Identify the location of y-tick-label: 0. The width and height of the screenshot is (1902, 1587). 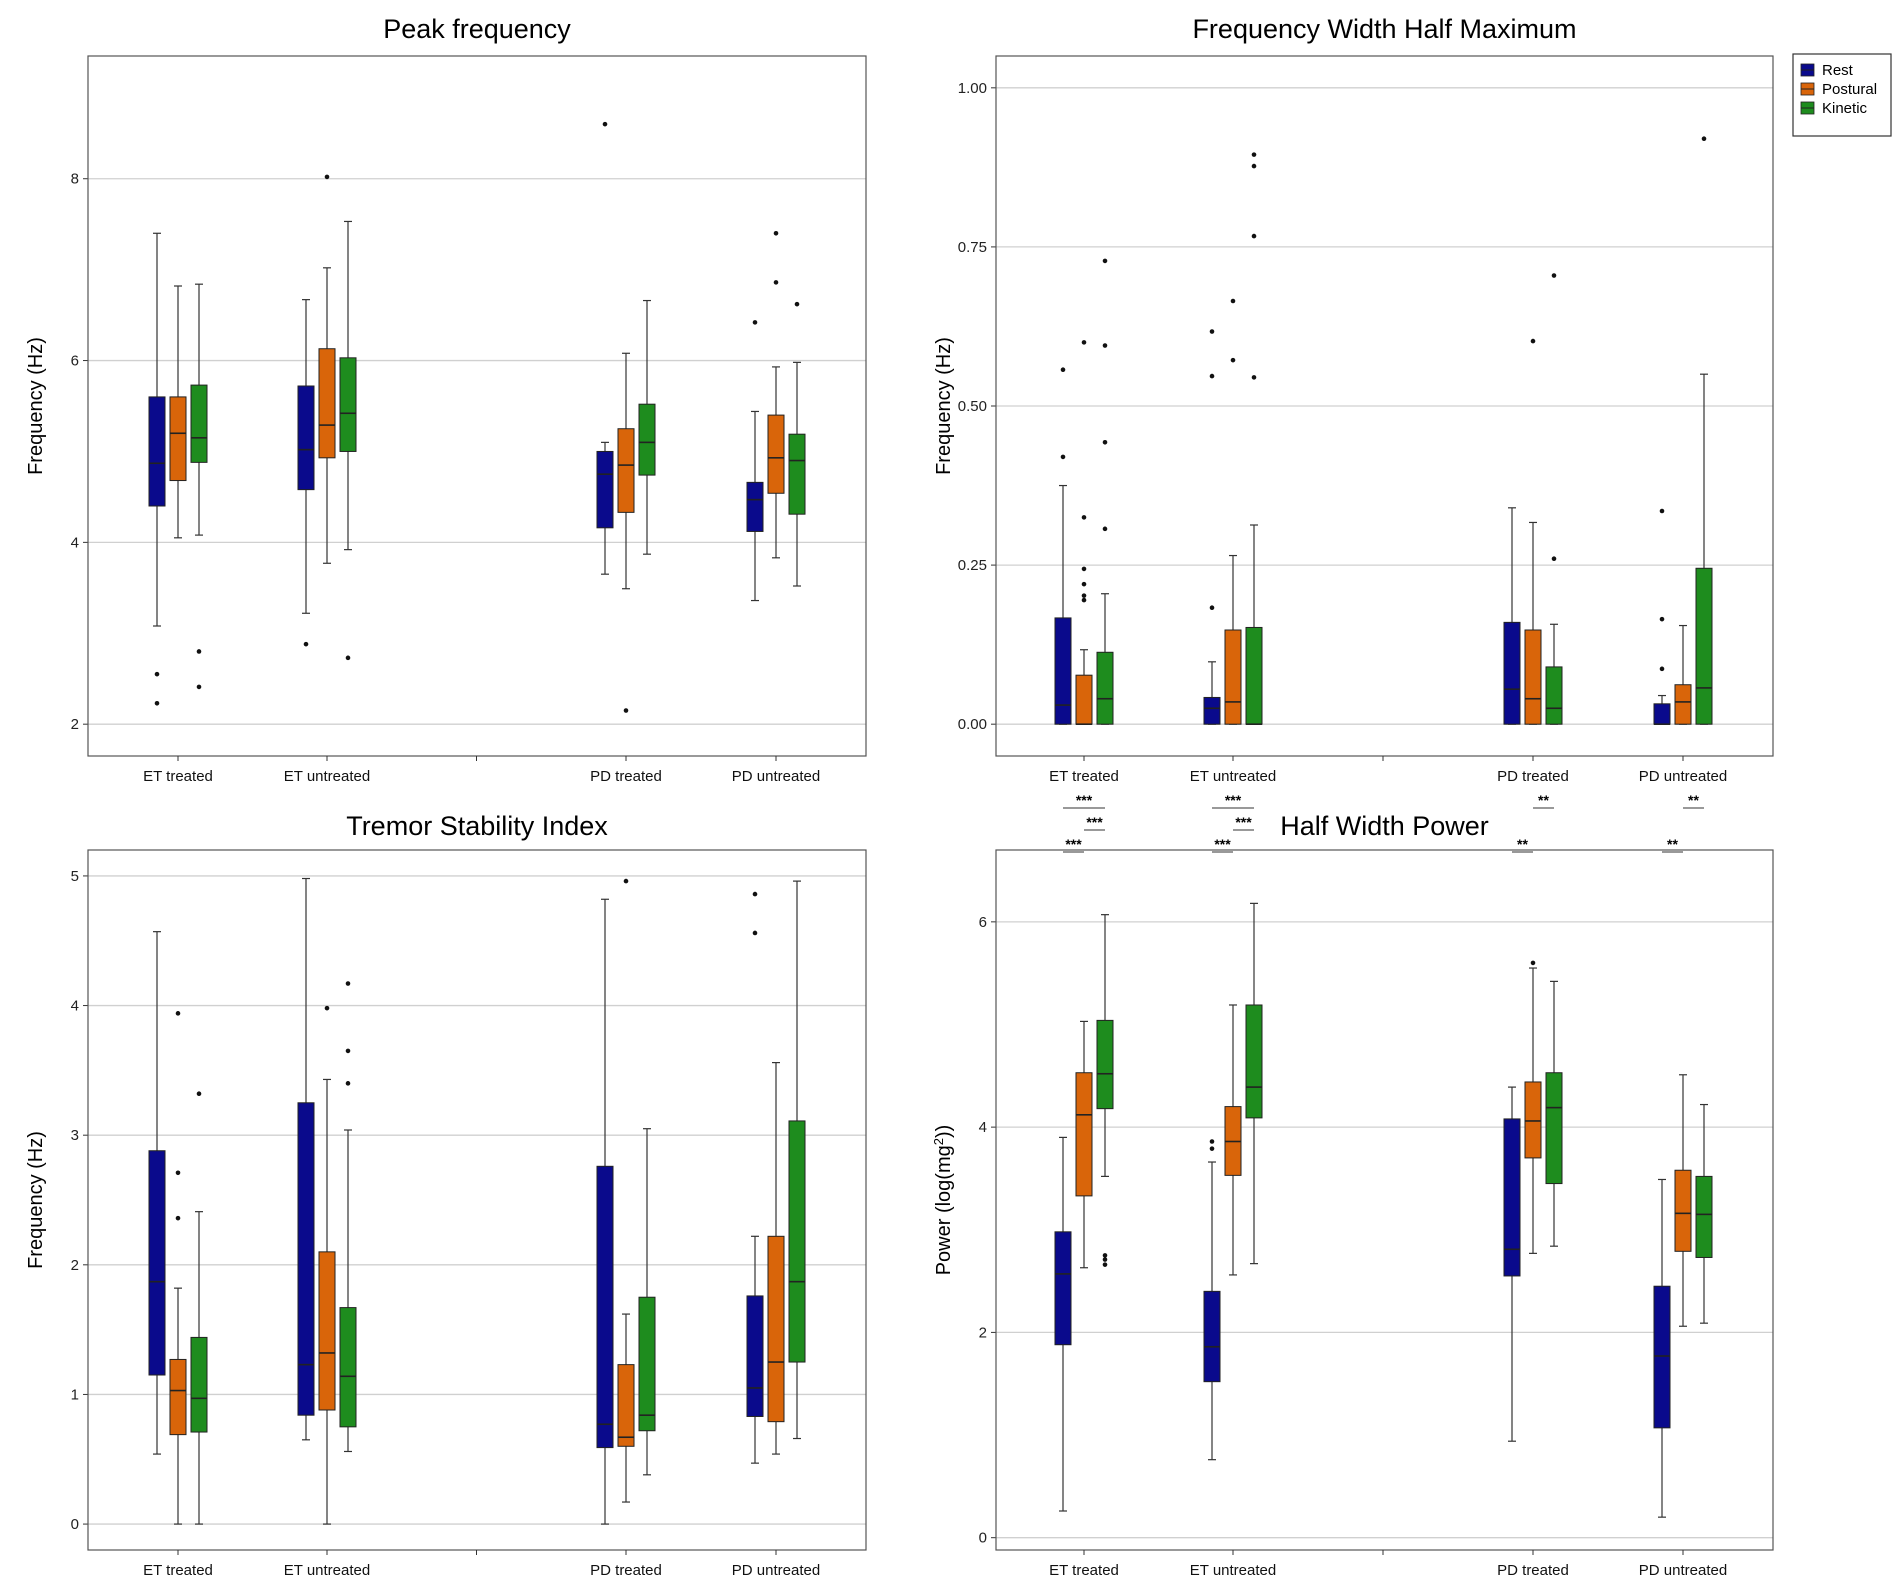
(983, 1538).